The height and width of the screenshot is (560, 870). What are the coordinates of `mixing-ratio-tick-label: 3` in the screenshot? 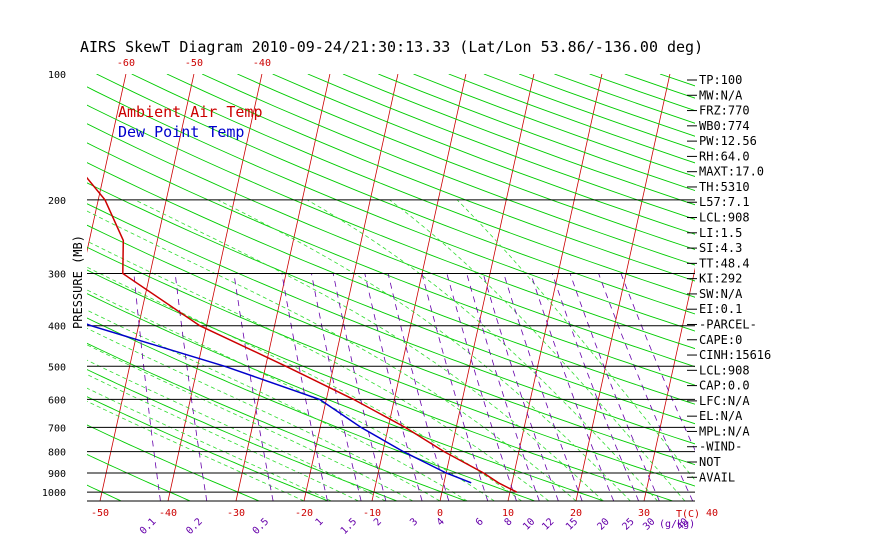 It's located at (414, 522).